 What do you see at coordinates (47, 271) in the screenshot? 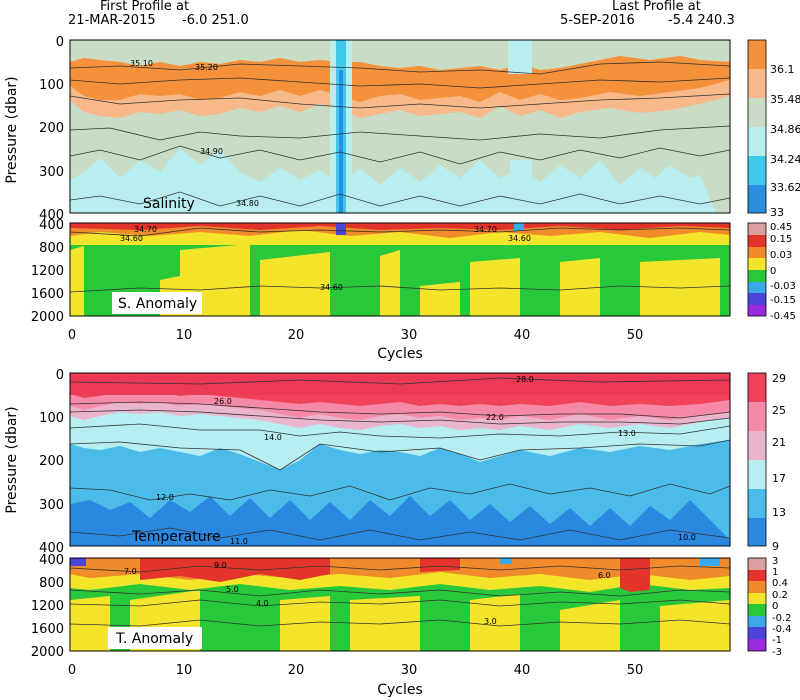
I see `sa-ytick-1200: 1200` at bounding box center [47, 271].